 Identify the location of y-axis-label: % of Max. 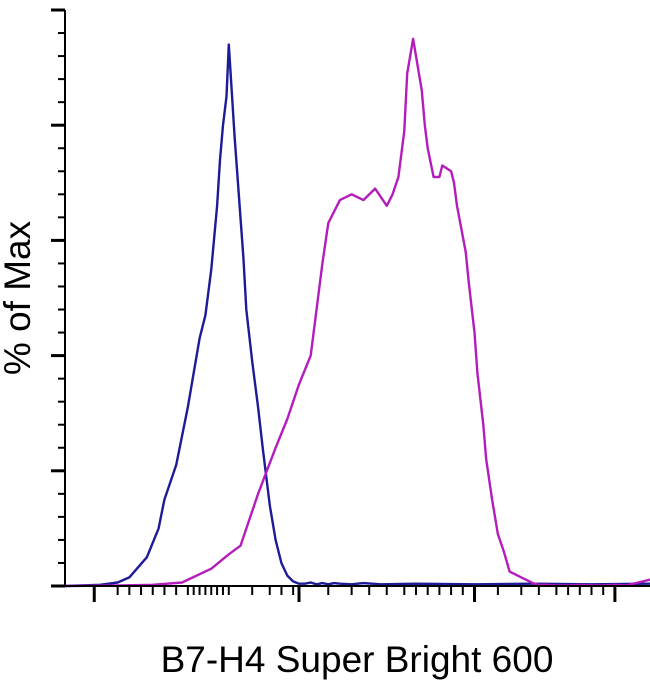
(19, 297).